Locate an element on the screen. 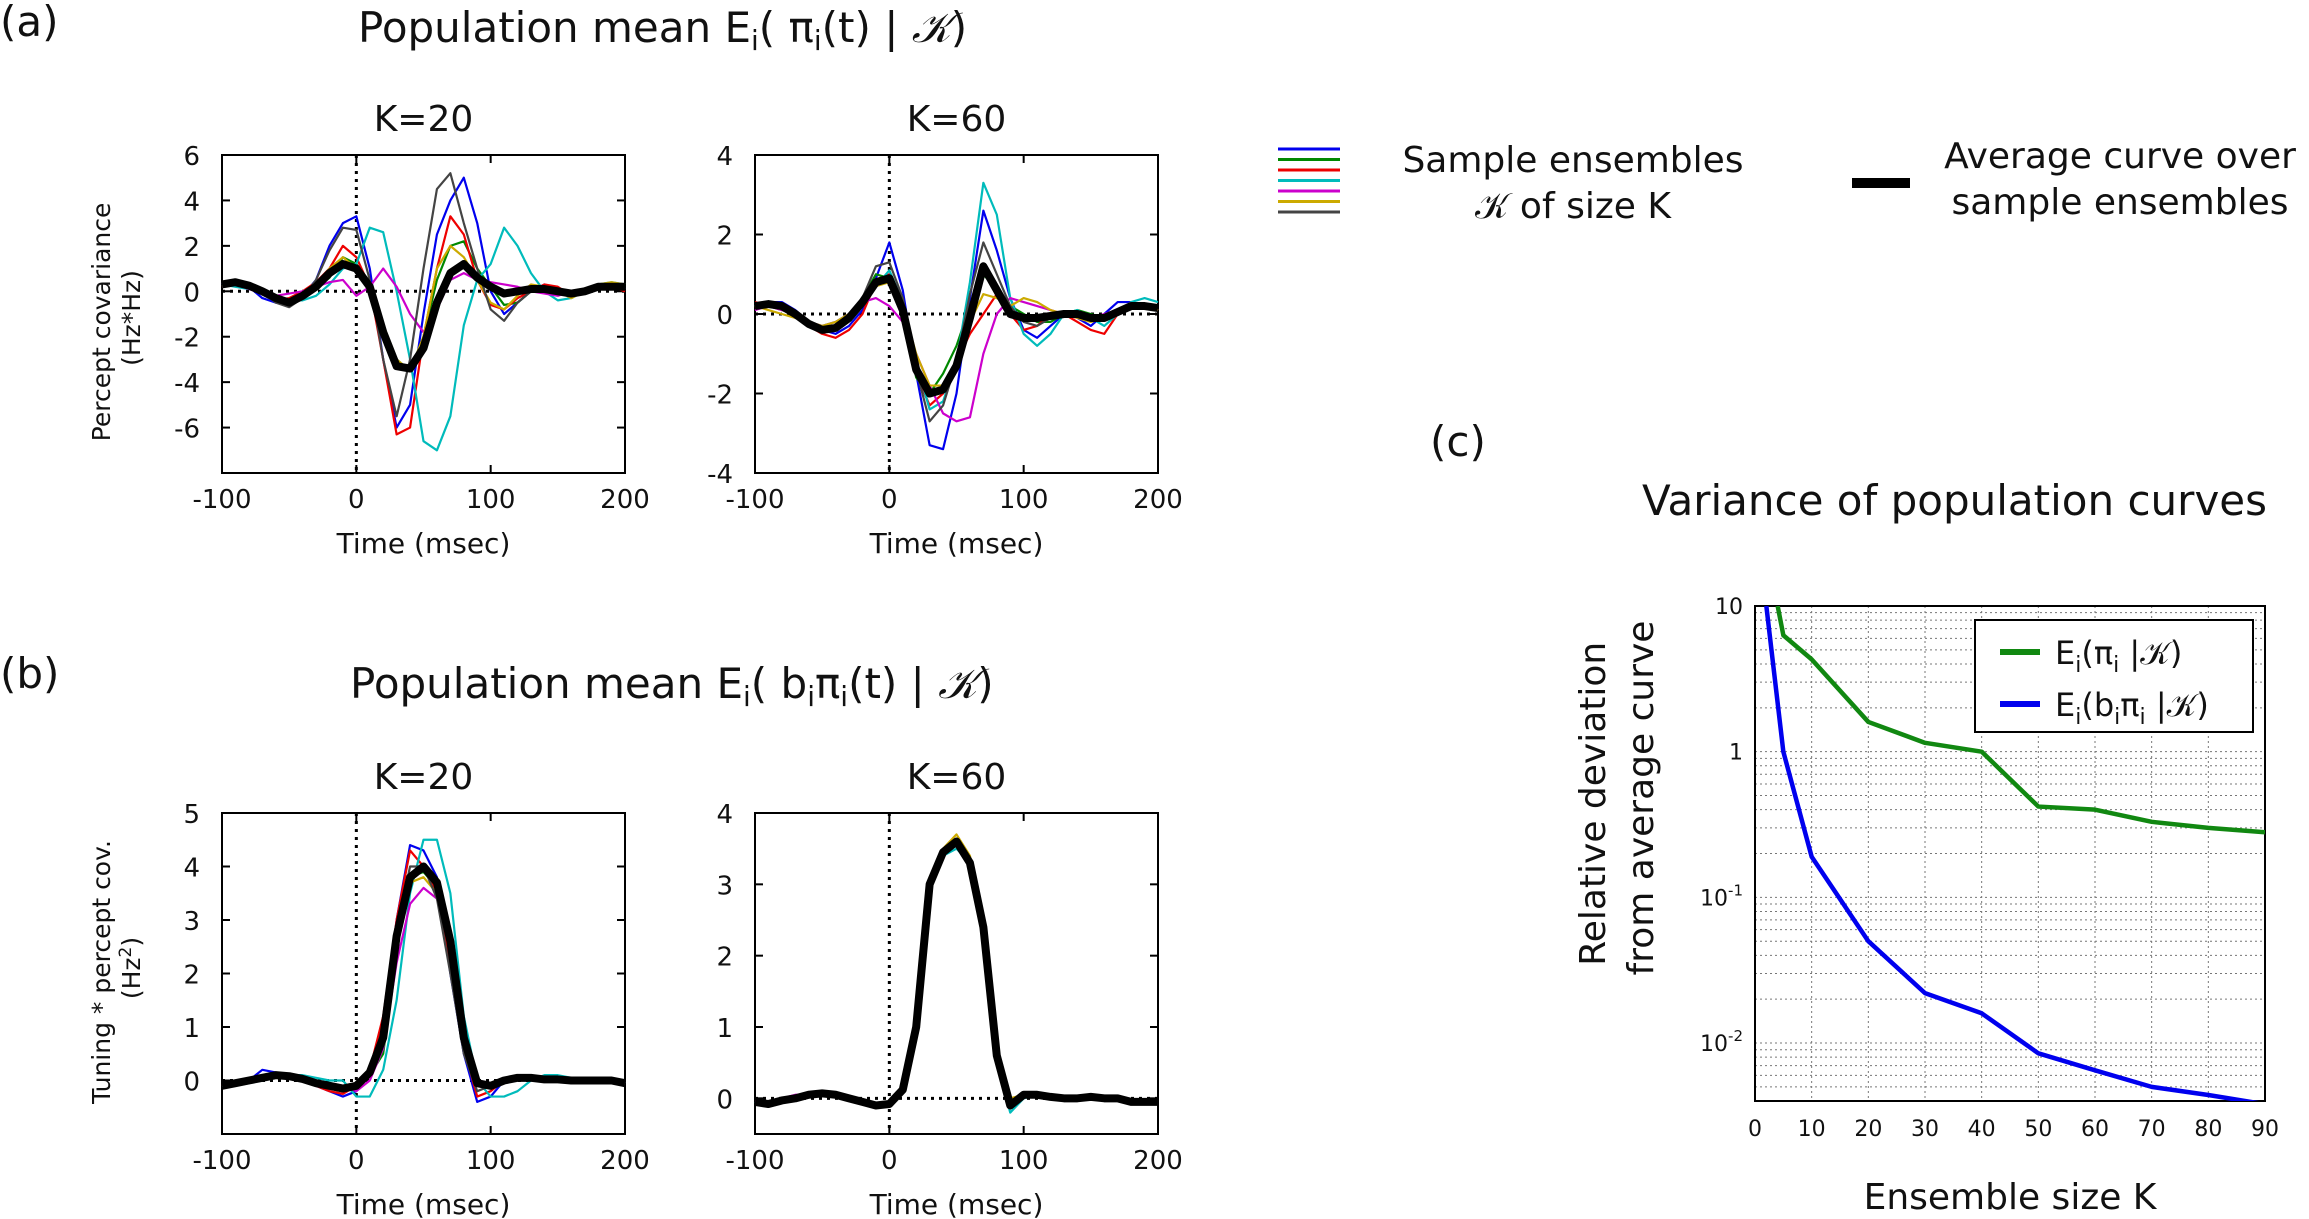 The image size is (2309, 1219). series-red is located at coordinates (423, 325).